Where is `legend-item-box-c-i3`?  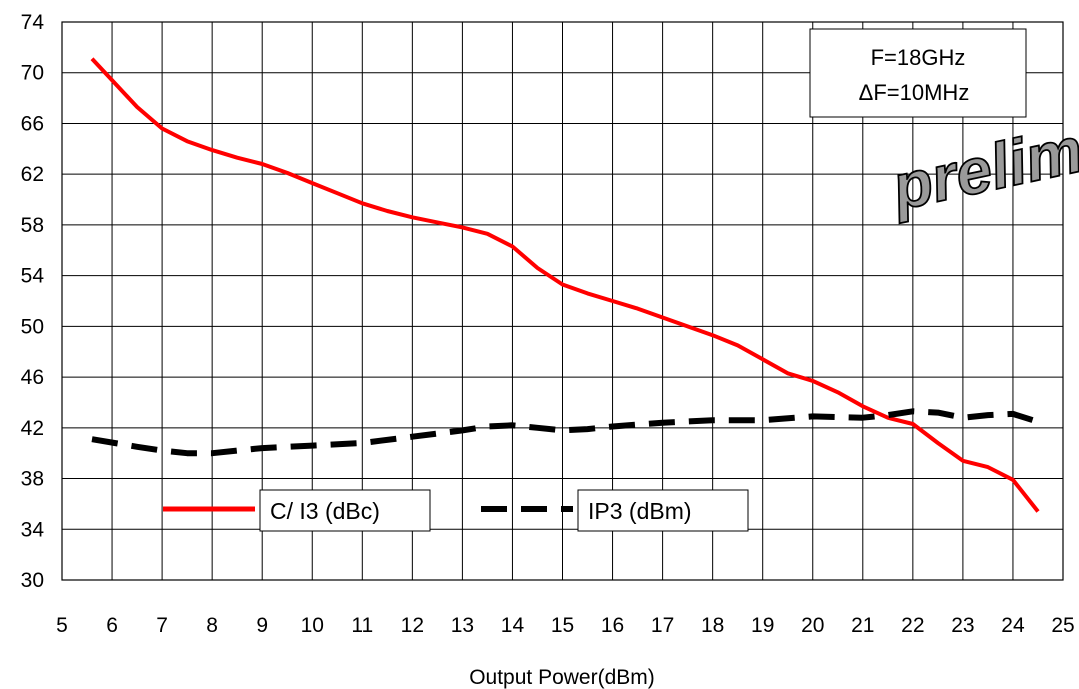 legend-item-box-c-i3 is located at coordinates (345, 510).